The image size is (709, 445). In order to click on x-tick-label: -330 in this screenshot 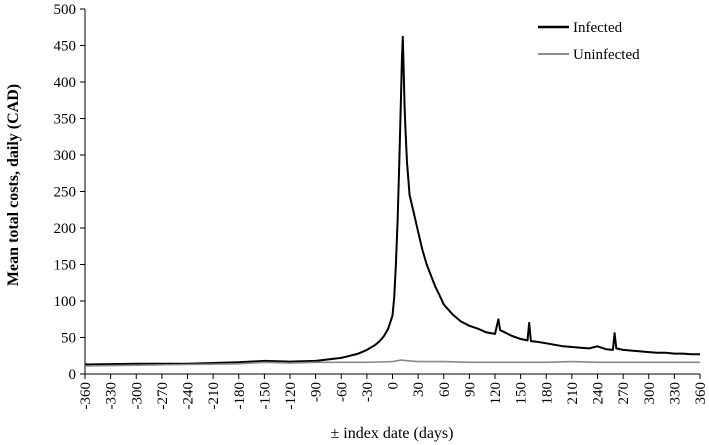, I will do `click(112, 396)`.